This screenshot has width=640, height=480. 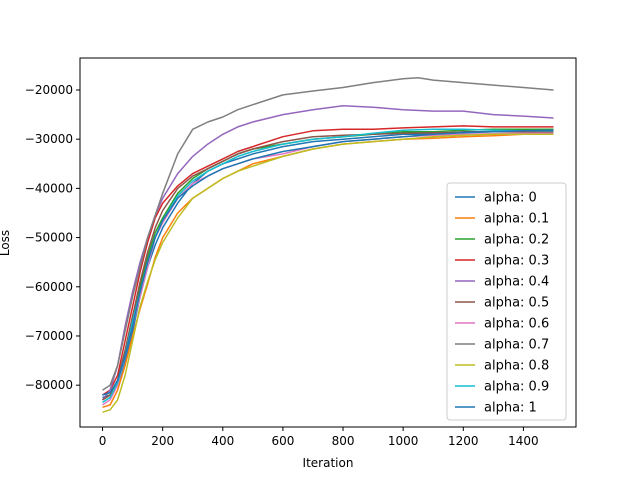 What do you see at coordinates (463, 441) in the screenshot?
I see `x-tick-label: 1200` at bounding box center [463, 441].